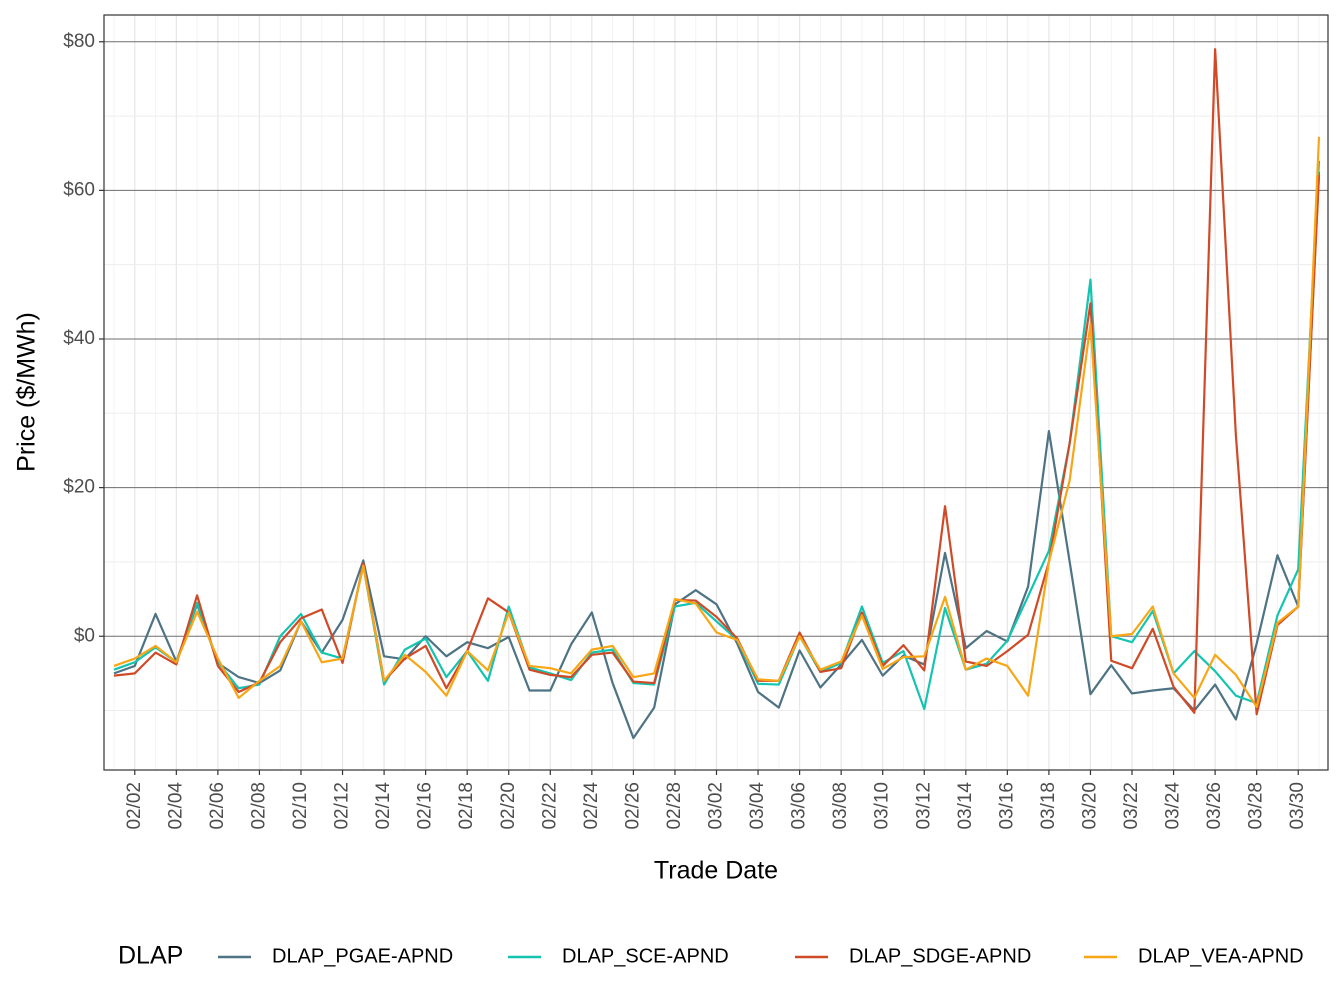  What do you see at coordinates (965, 806) in the screenshot?
I see `x-tick-label: 03/14` at bounding box center [965, 806].